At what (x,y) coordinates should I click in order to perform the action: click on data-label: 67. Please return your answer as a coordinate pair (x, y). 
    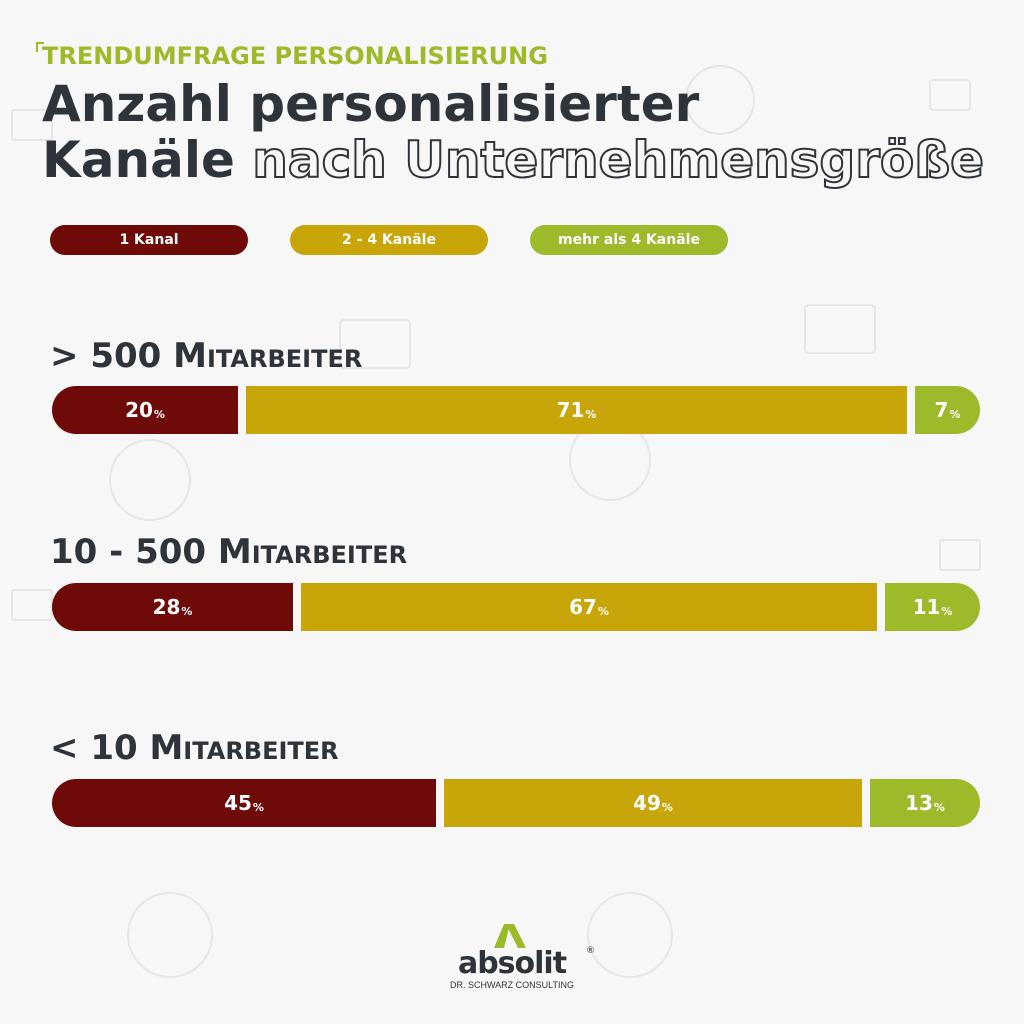
    Looking at the image, I should click on (583, 607).